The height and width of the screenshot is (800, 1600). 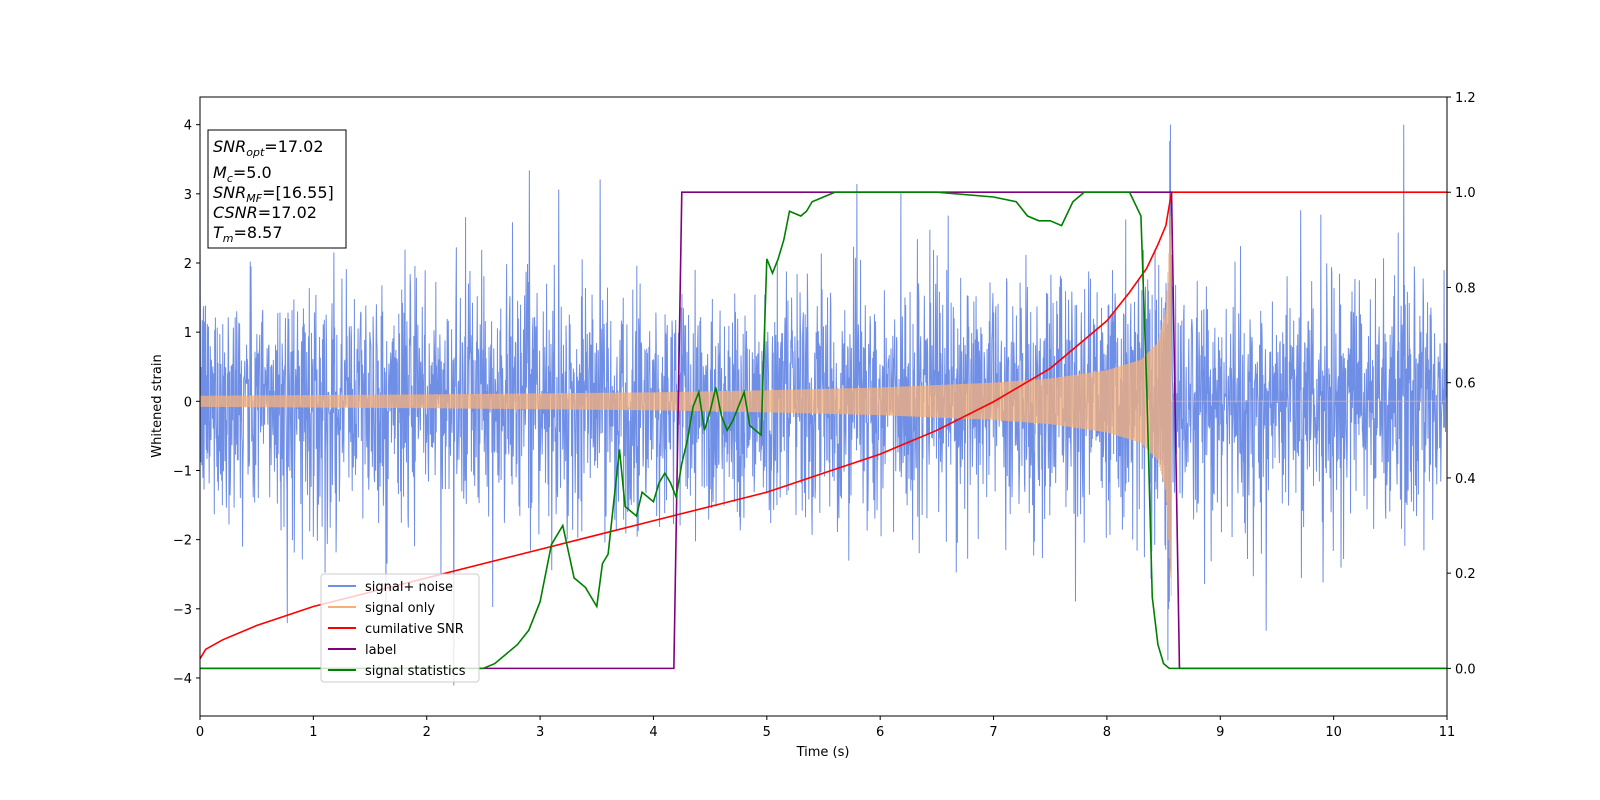 I want to click on y-right-tick-label: 0.8, so click(x=1465, y=288).